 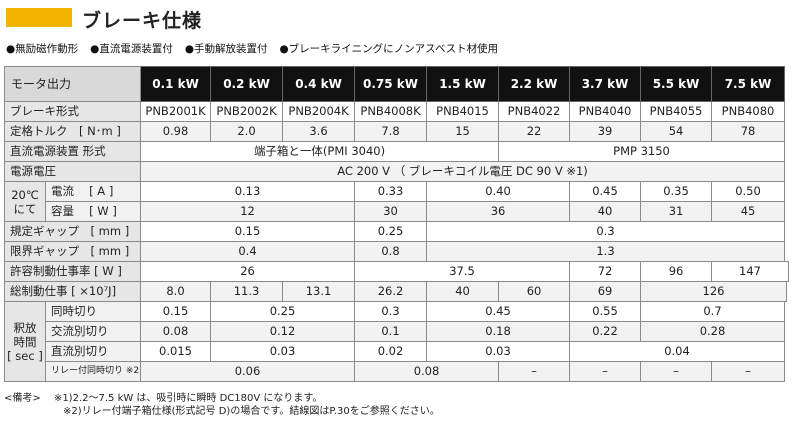 What do you see at coordinates (605, 111) in the screenshot?
I see `cell: PNB4040` at bounding box center [605, 111].